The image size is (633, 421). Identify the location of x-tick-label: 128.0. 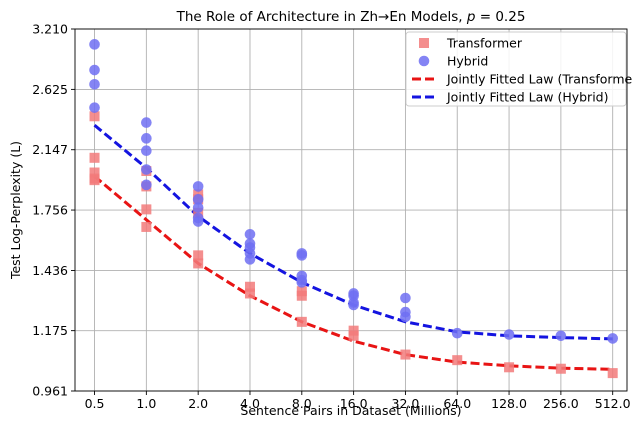
(509, 403).